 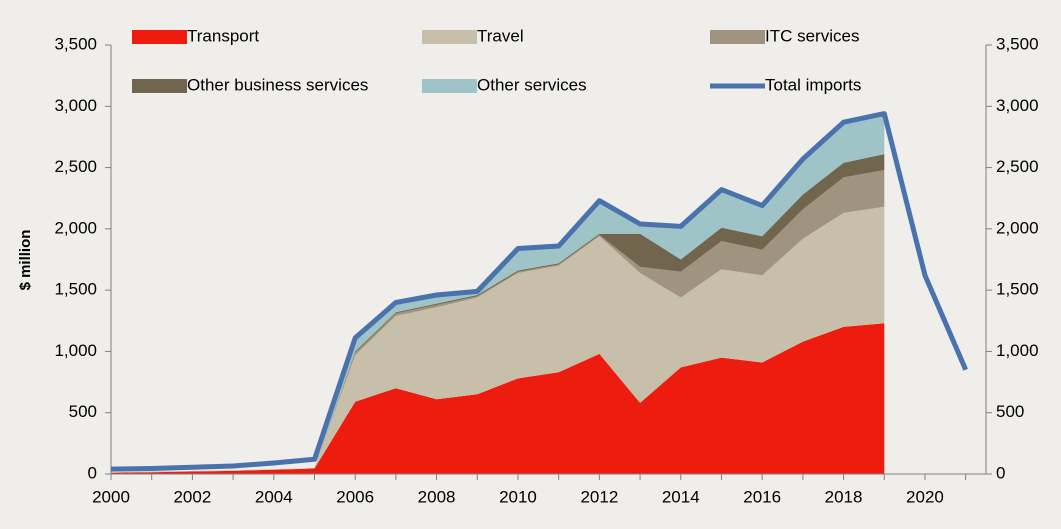 What do you see at coordinates (813, 84) in the screenshot?
I see `legend-label: Total imports` at bounding box center [813, 84].